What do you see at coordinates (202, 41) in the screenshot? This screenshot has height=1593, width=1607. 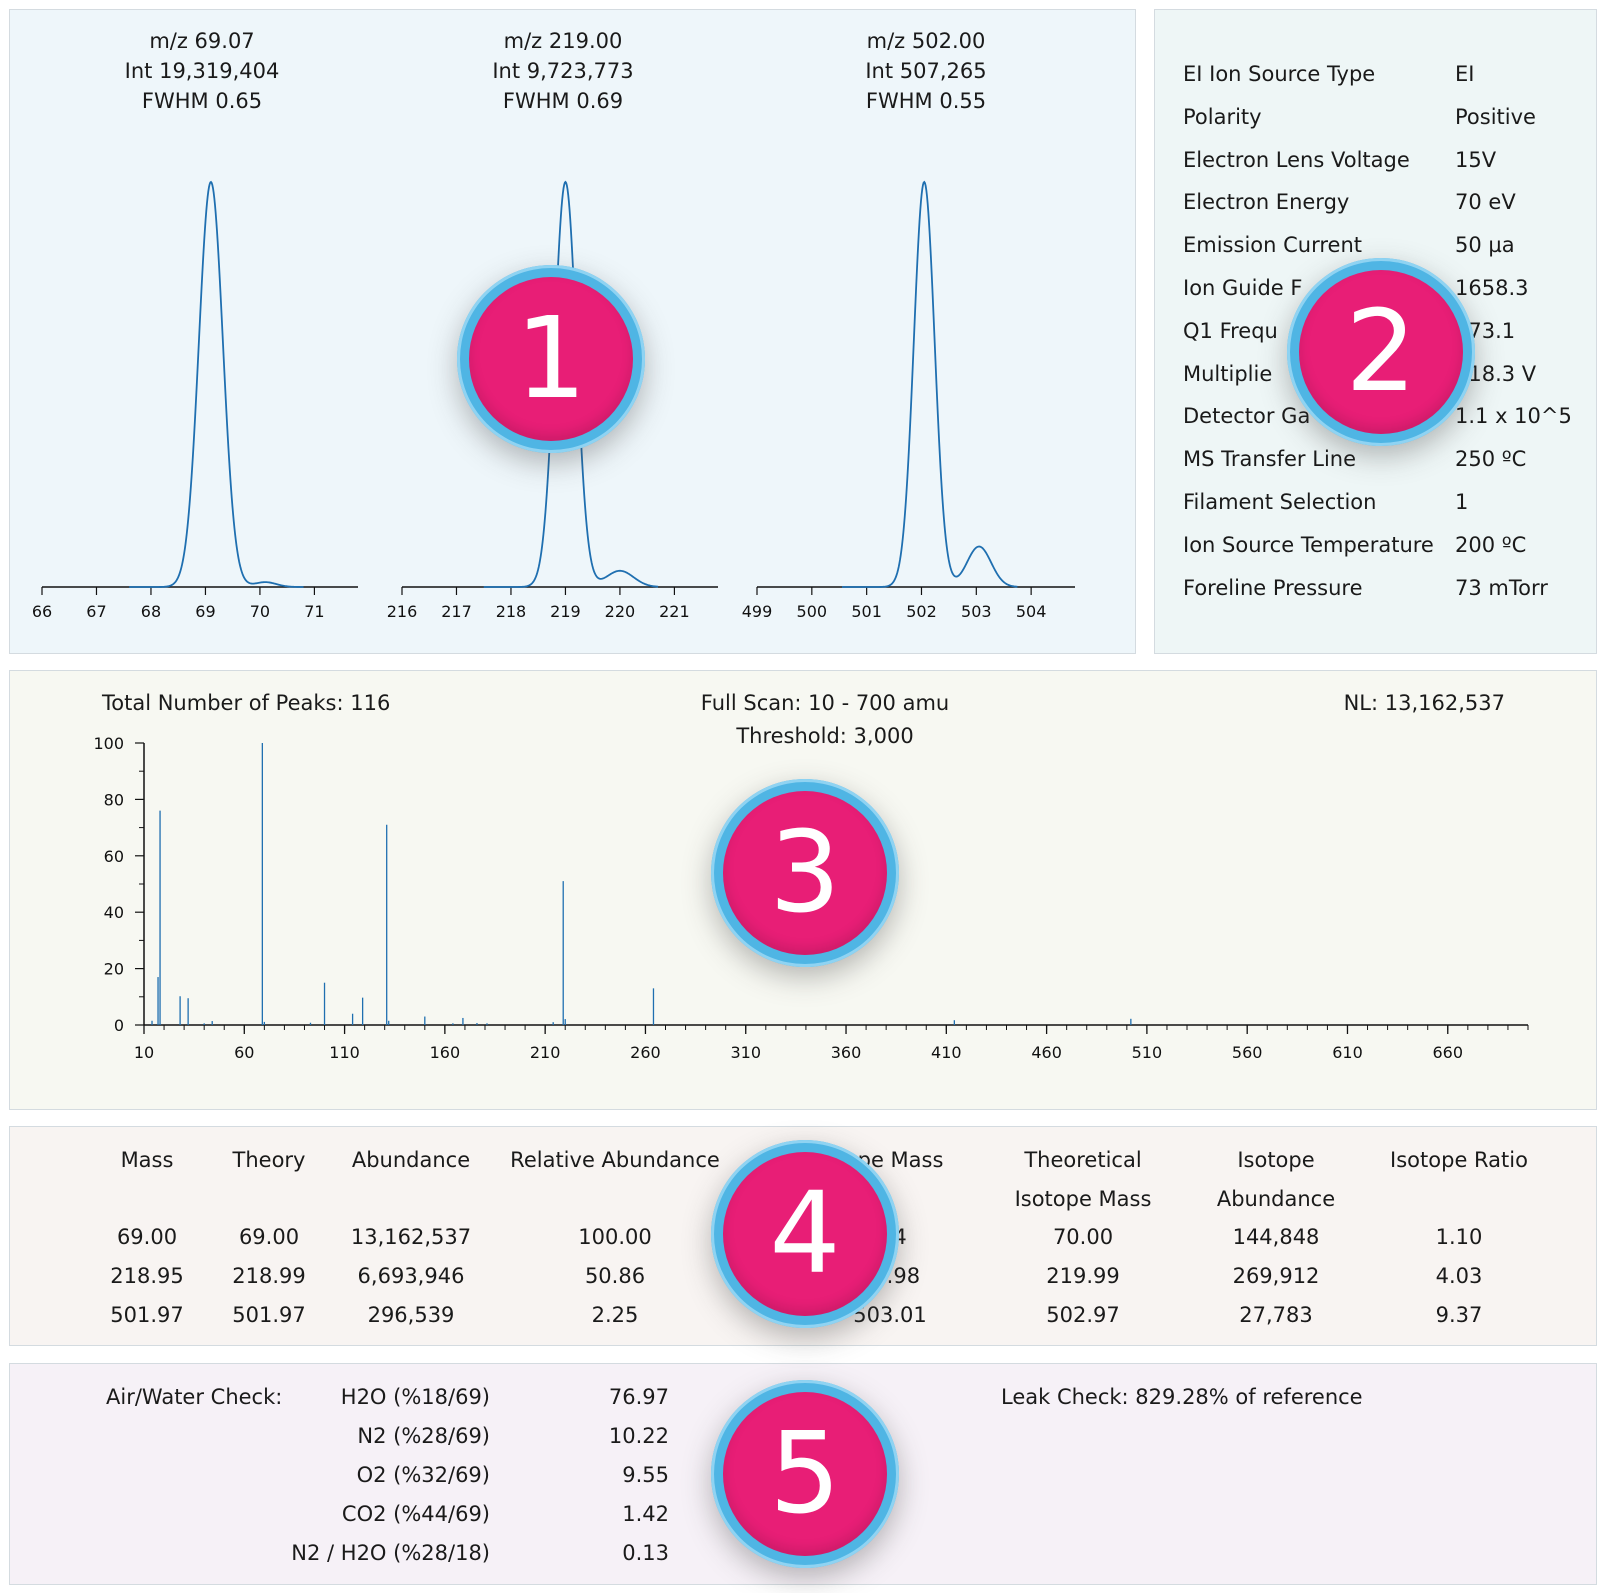 I see `peak1-mz: m/z 69.07` at bounding box center [202, 41].